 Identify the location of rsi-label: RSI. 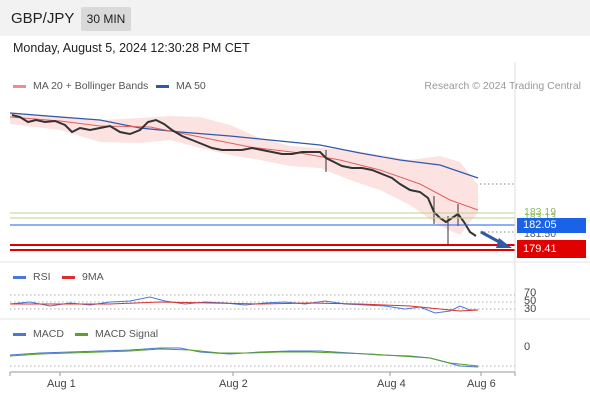
(42, 277).